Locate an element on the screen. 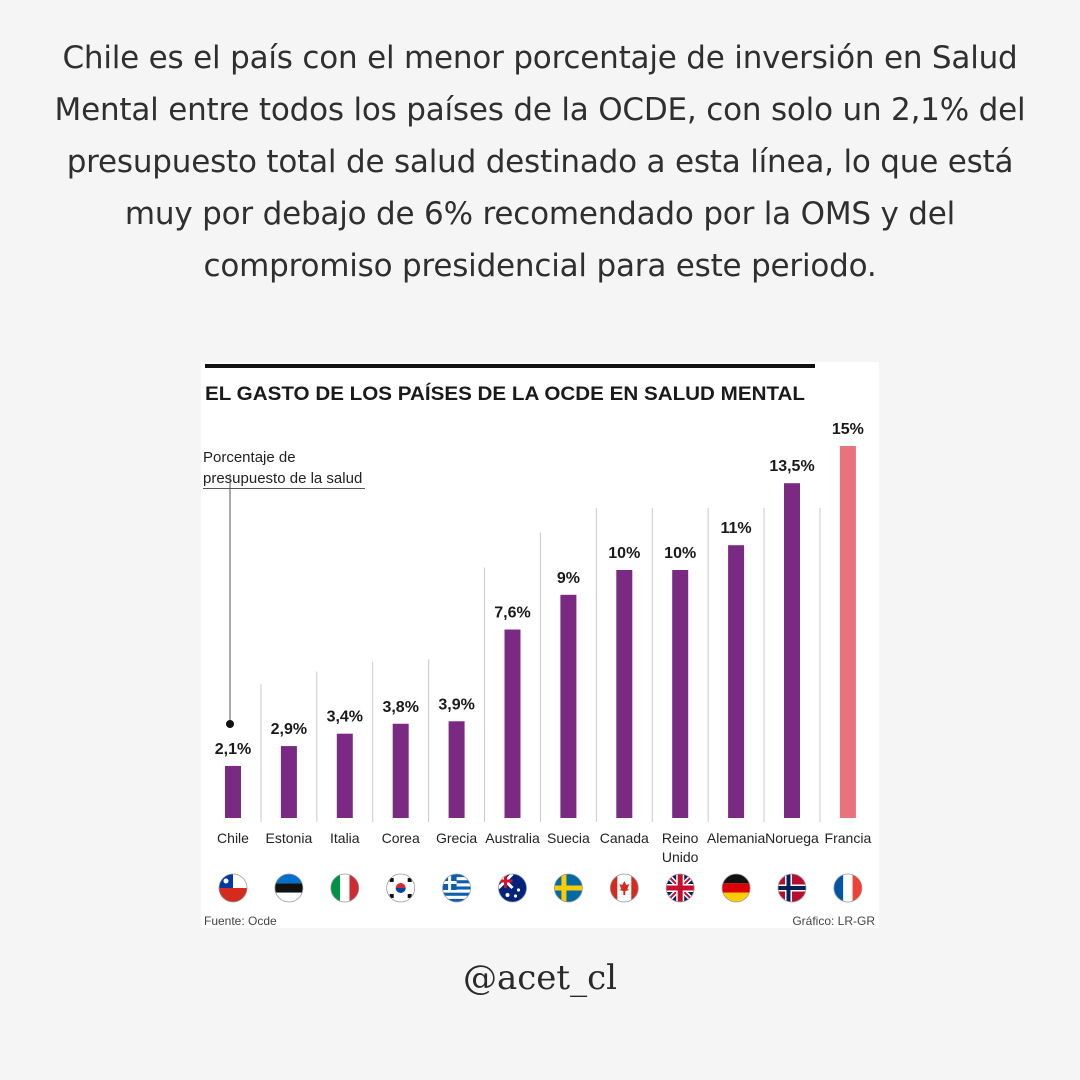 This screenshot has width=1080, height=1080. greece-flag is located at coordinates (457, 888).